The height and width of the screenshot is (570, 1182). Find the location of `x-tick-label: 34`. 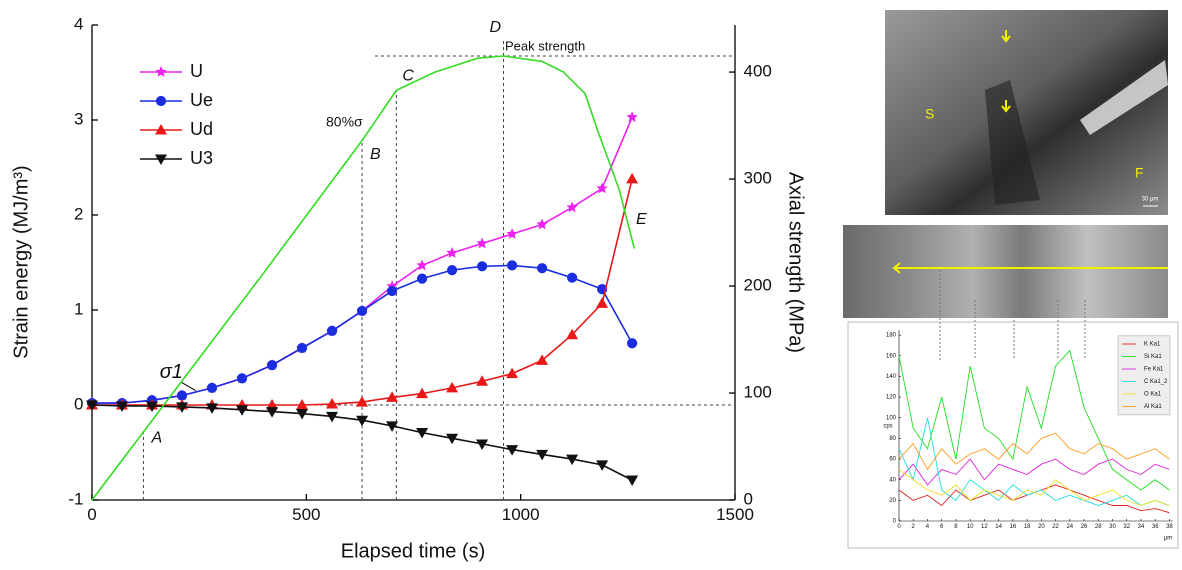

x-tick-label: 34 is located at coordinates (1141, 527).